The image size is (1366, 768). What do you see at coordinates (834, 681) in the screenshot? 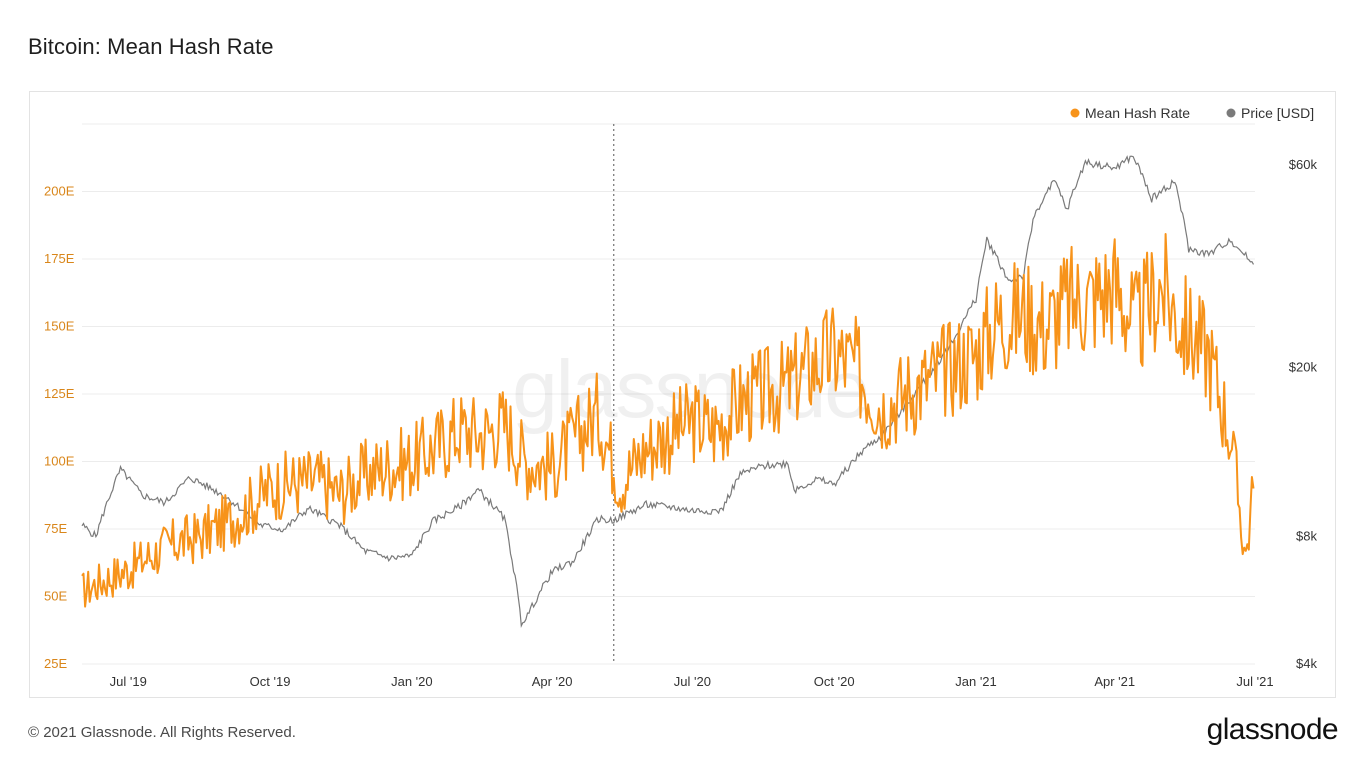
I see `x-tick-label: Oct '20` at bounding box center [834, 681].